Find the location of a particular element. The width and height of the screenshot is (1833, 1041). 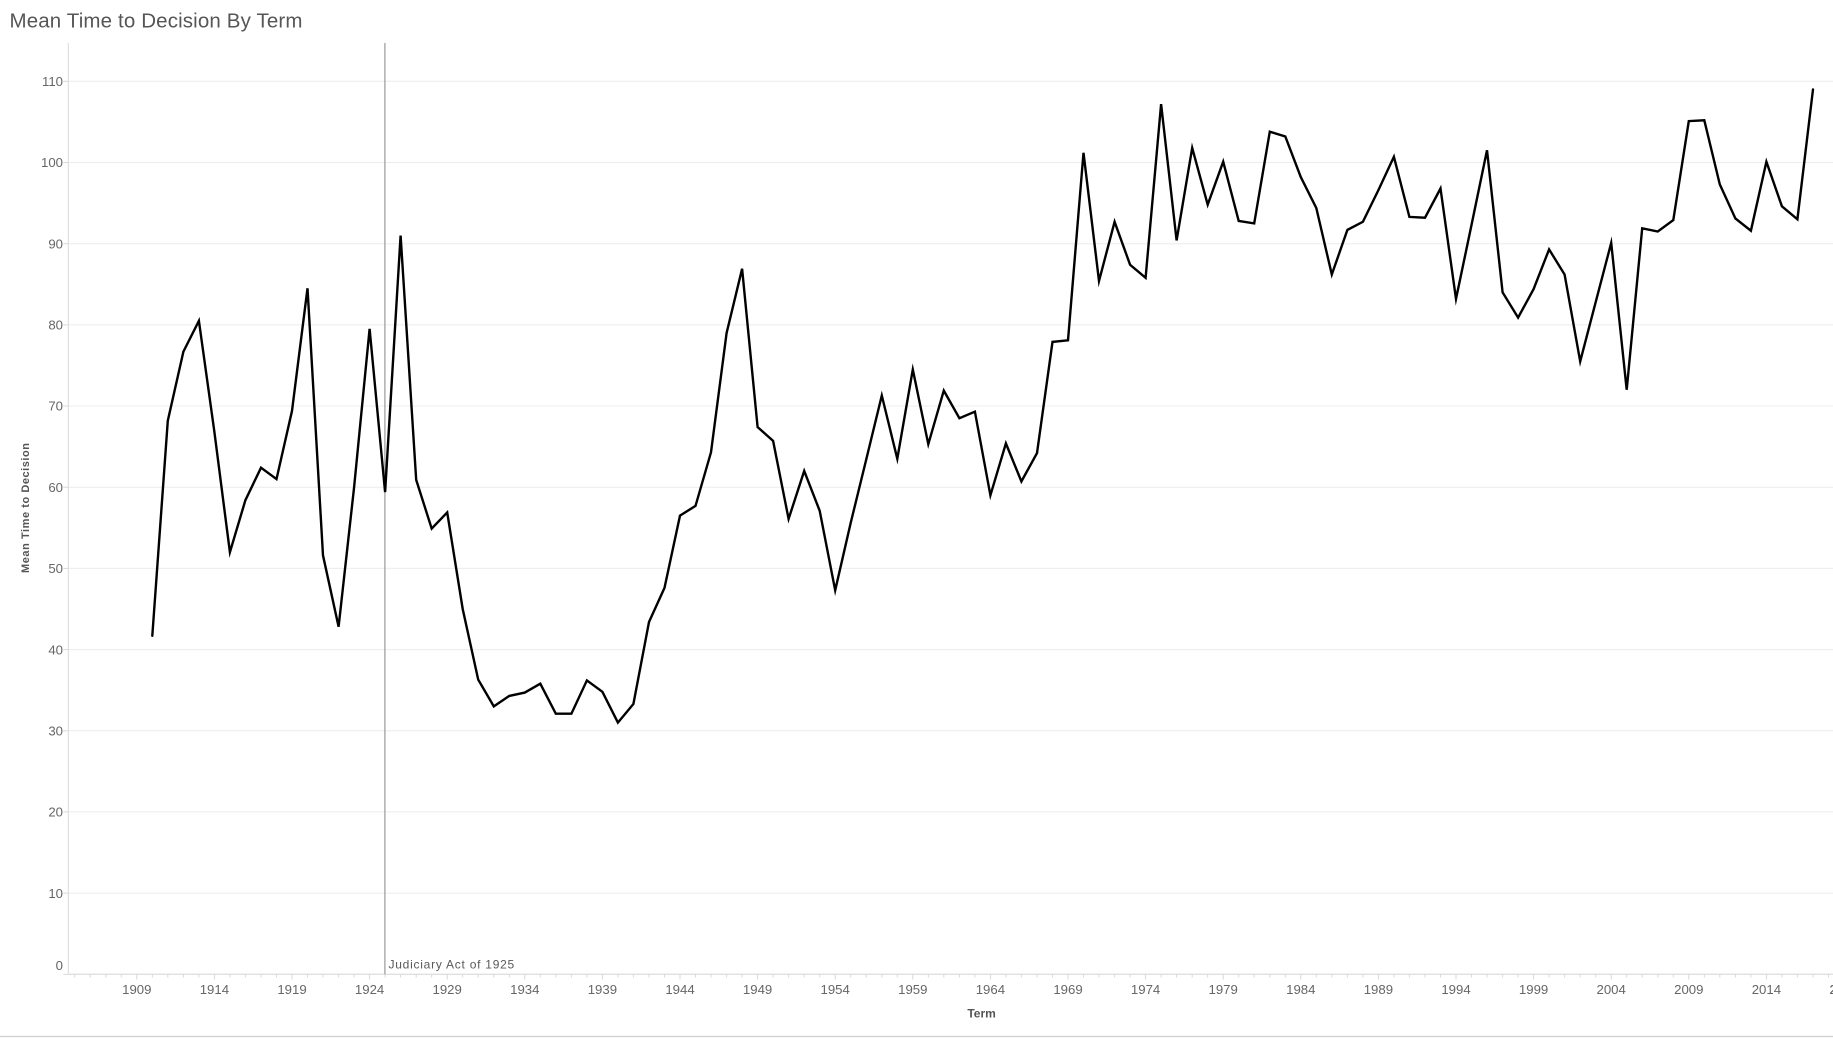

svg-text: 90 is located at coordinates (55, 243).